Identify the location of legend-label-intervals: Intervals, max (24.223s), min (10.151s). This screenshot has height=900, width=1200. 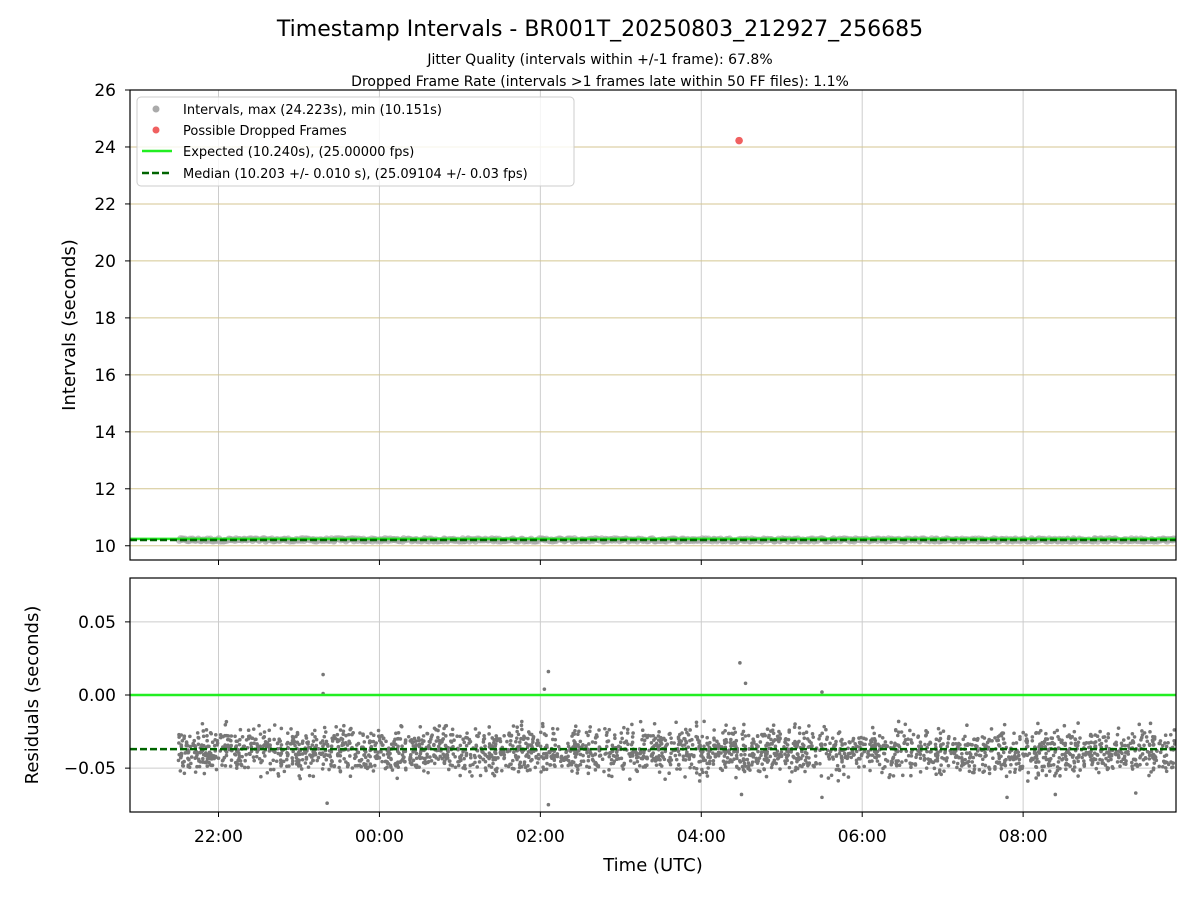
(312, 110).